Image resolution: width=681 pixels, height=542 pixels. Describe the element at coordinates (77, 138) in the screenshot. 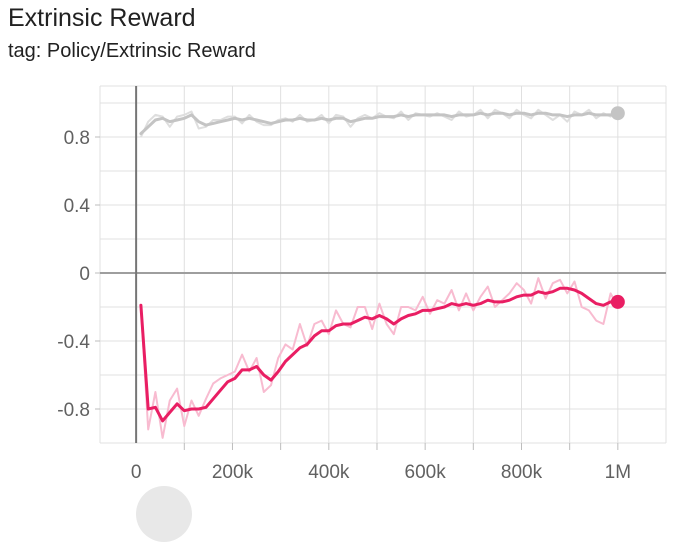

I see `y-tick-label: 0.8` at that location.